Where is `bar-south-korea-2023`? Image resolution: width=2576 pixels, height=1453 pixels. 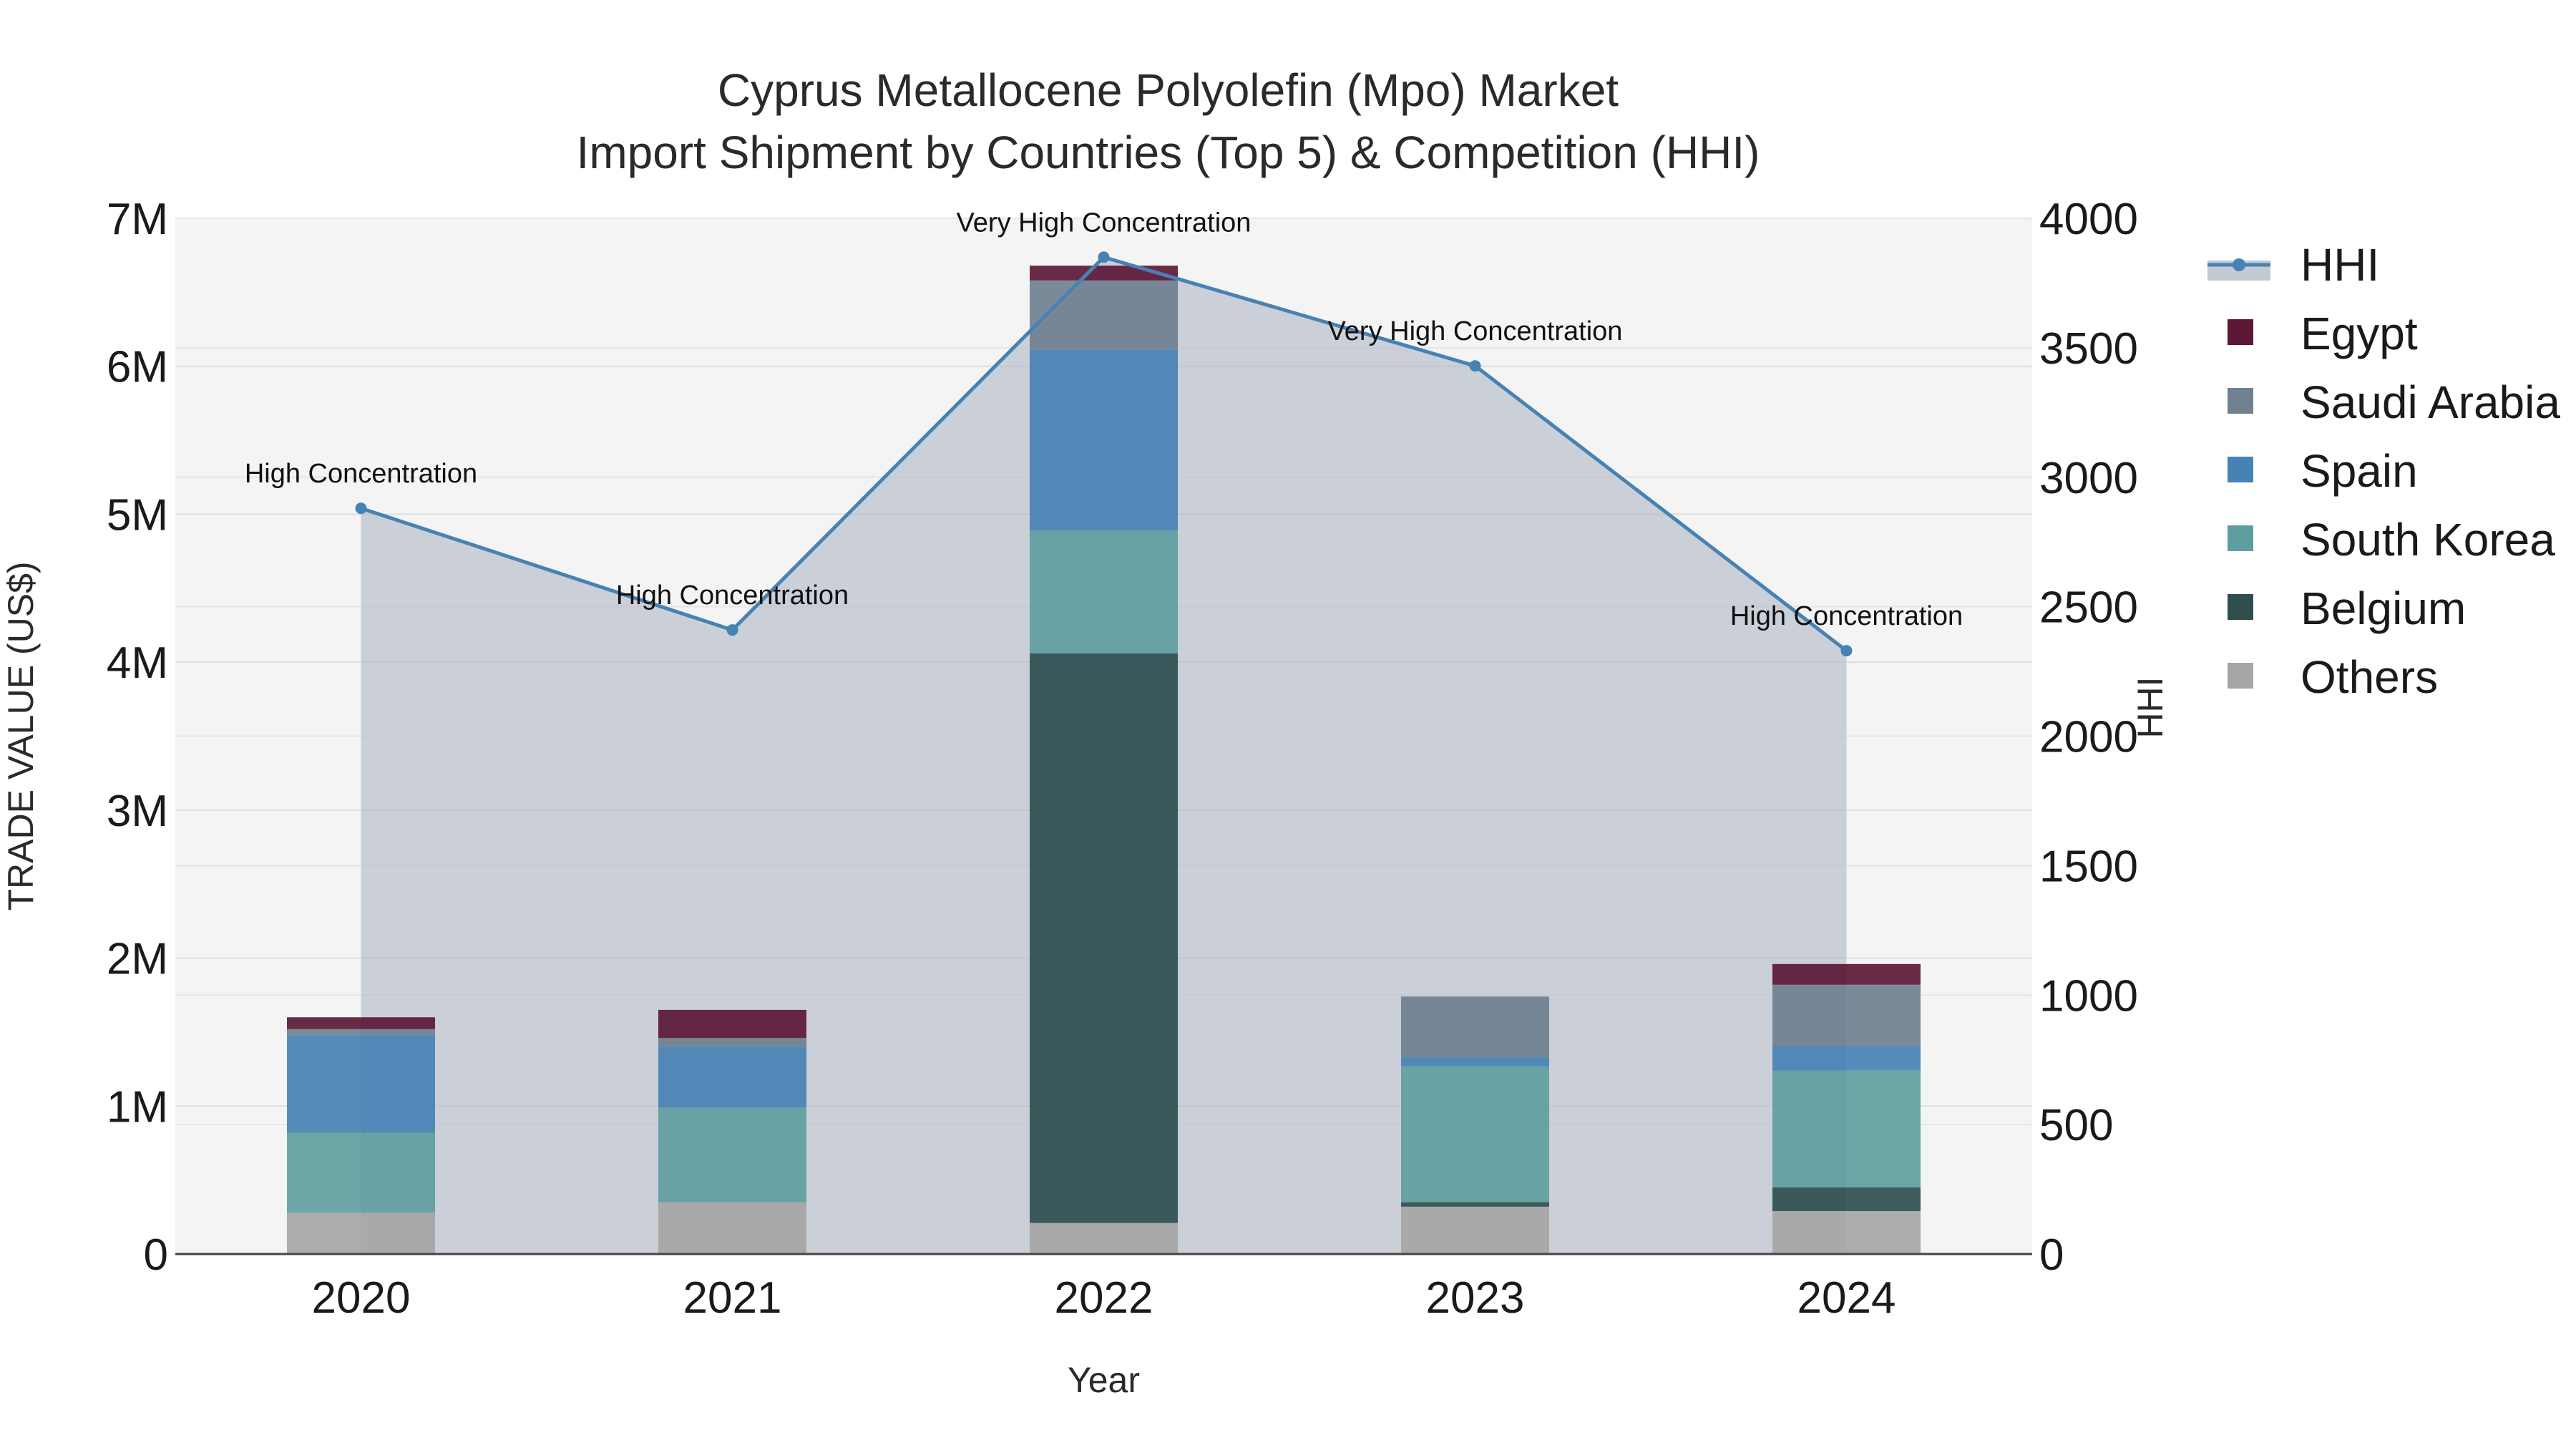
bar-south-korea-2023 is located at coordinates (1475, 1134).